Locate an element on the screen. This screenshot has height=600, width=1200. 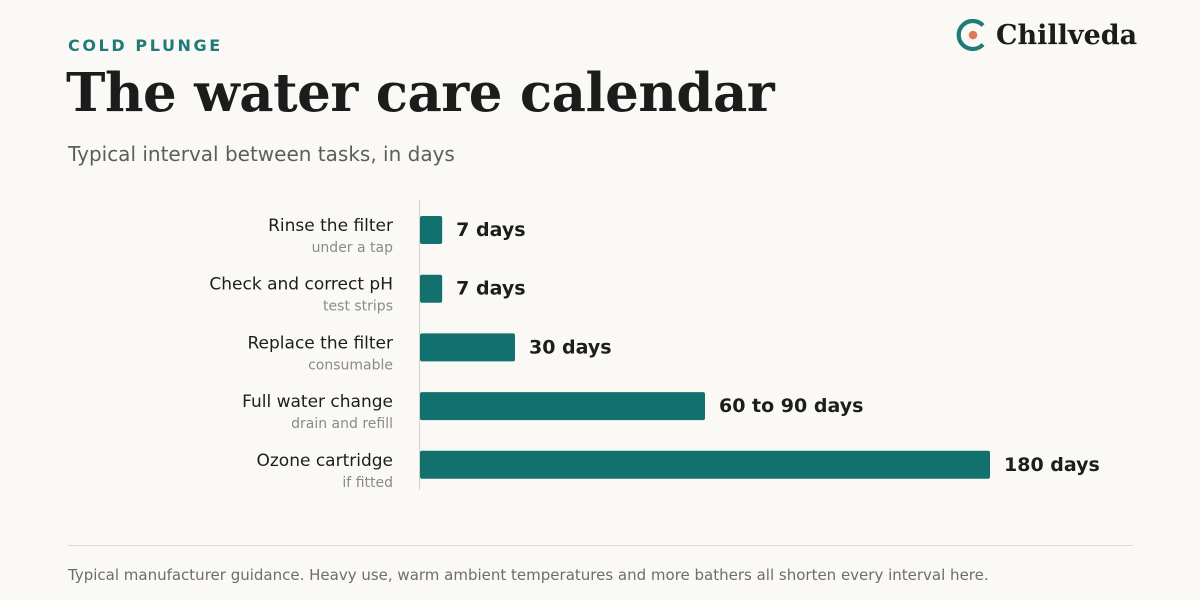
bar-category-label: Ozone cartridge is located at coordinates (324, 461).